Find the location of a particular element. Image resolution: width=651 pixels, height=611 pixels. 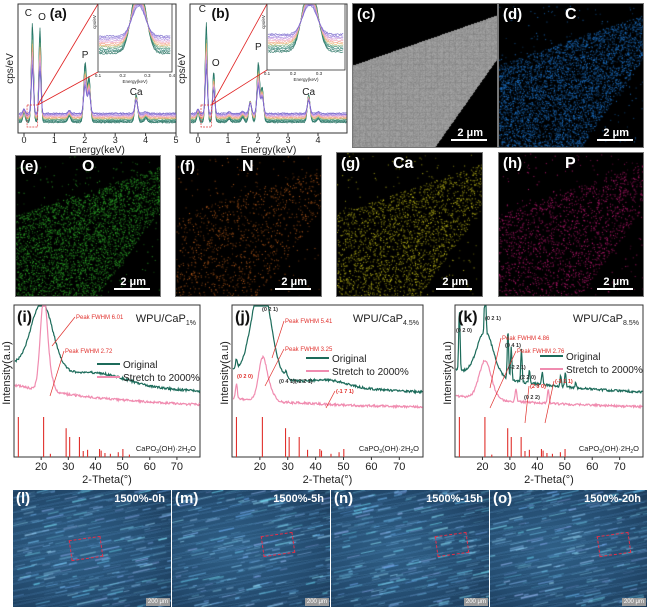

eds-map-carbon: (d) C 2 μm is located at coordinates (571, 75).